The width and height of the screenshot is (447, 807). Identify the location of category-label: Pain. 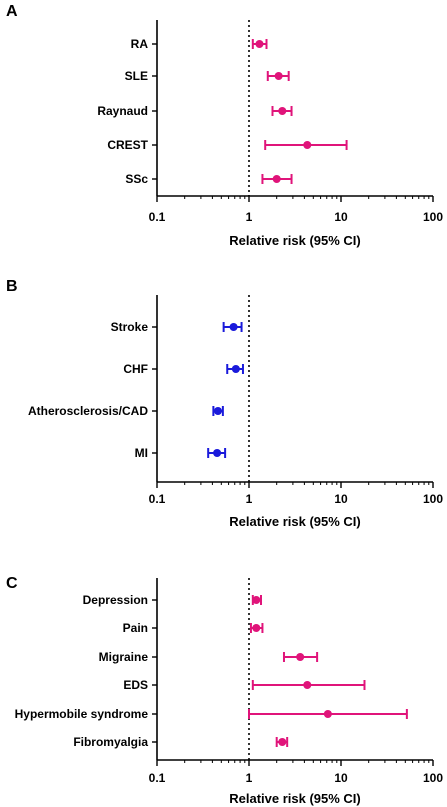
(135, 628).